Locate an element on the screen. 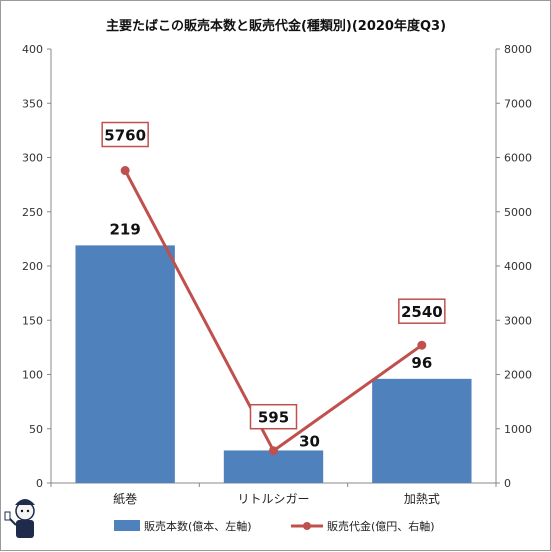  bar-value-label: 96 is located at coordinates (421, 363).